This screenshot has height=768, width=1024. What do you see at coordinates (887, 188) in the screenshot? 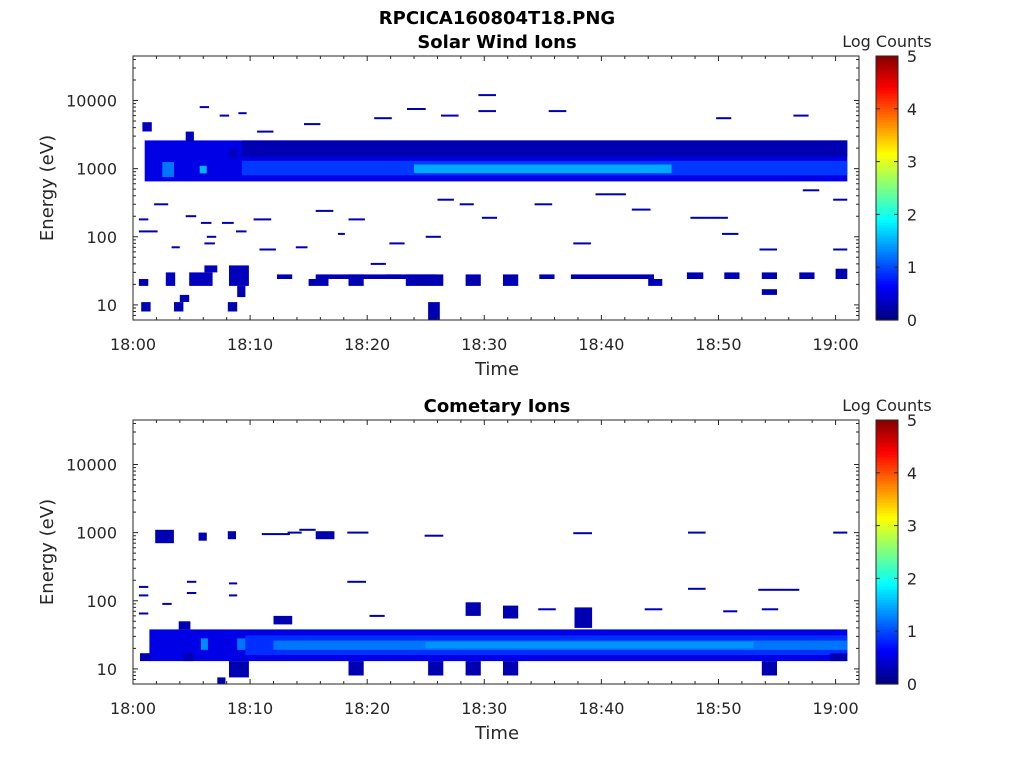
I see `colorbar-frame` at bounding box center [887, 188].